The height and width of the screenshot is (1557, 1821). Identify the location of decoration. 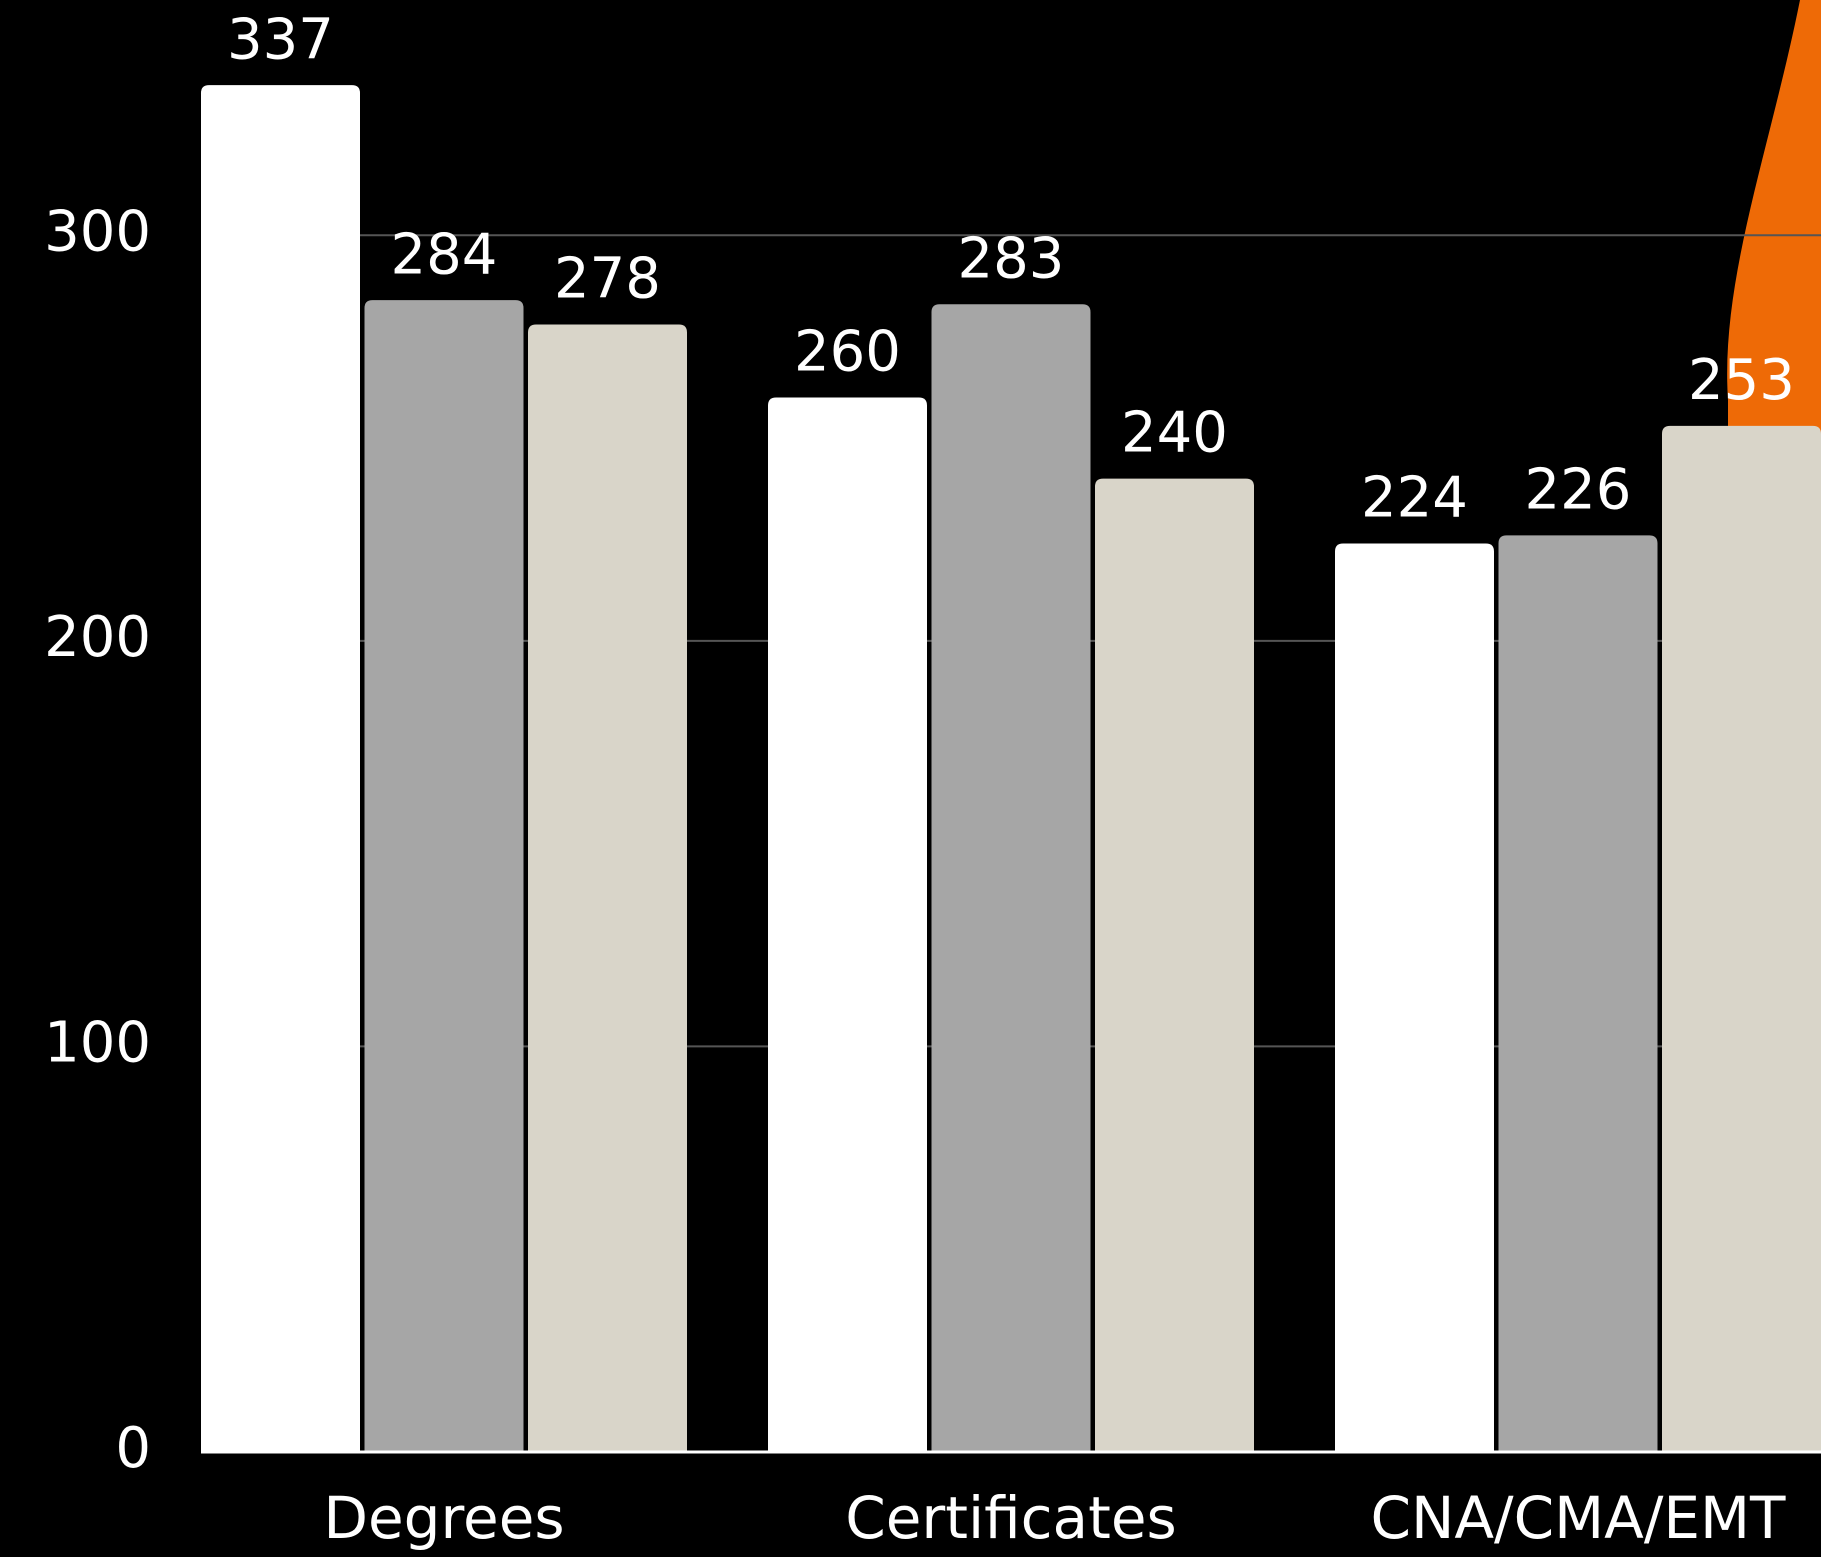
(1774, 220).